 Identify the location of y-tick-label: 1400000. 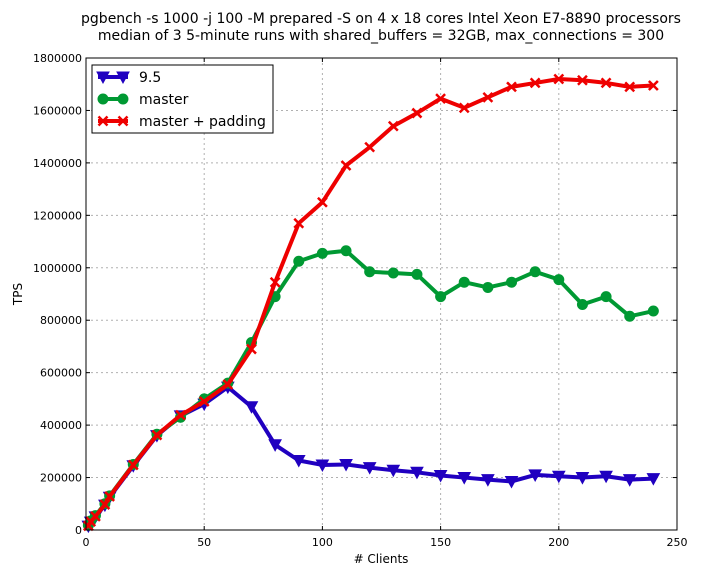
(57, 163).